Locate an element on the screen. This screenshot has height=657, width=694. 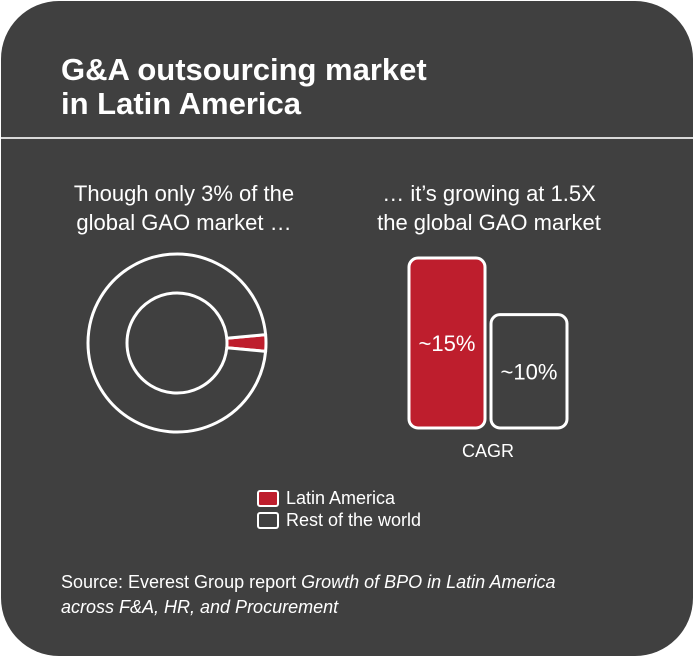
bar-latin-america is located at coordinates (447, 343).